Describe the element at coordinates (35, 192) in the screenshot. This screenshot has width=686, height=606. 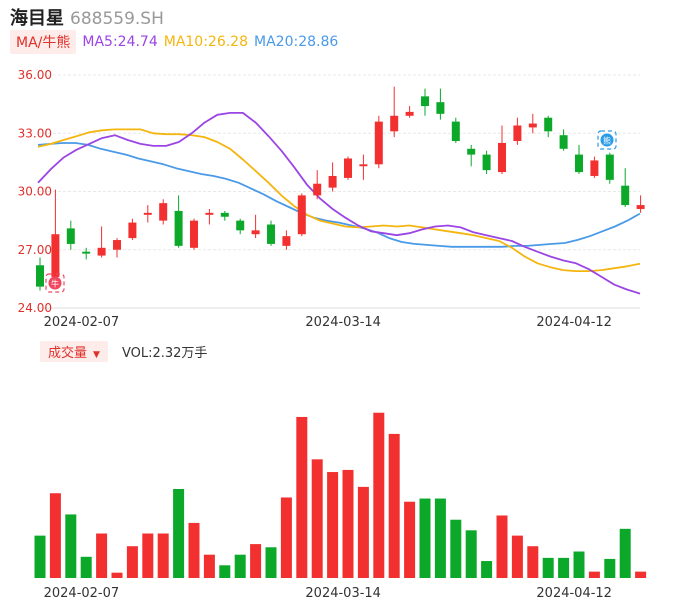
I see `y-tick-label: 30.00` at that location.